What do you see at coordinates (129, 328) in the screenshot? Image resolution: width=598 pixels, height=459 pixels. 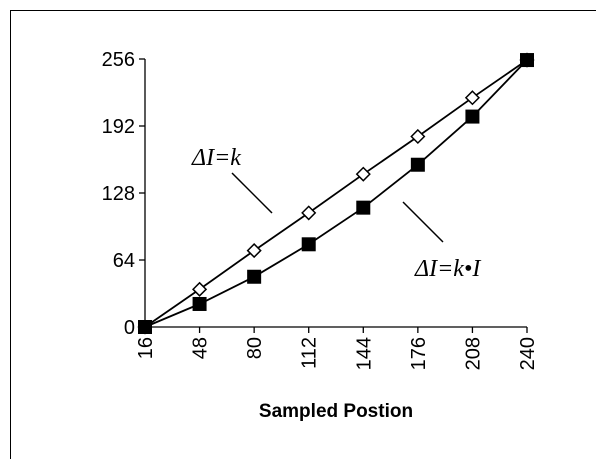 I see `y-tick-label: 0` at bounding box center [129, 328].